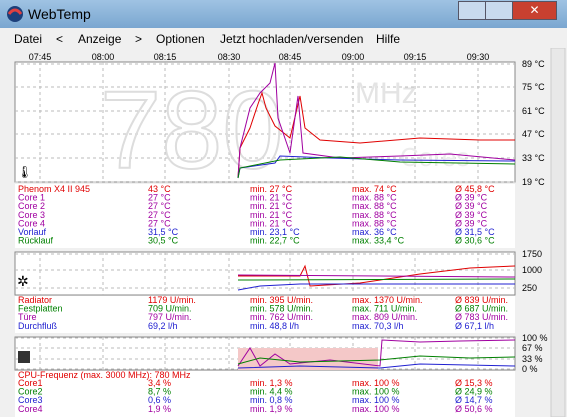  Describe the element at coordinates (281, 317) in the screenshot. I see `table-cell: min. 762 U/min.` at that location.